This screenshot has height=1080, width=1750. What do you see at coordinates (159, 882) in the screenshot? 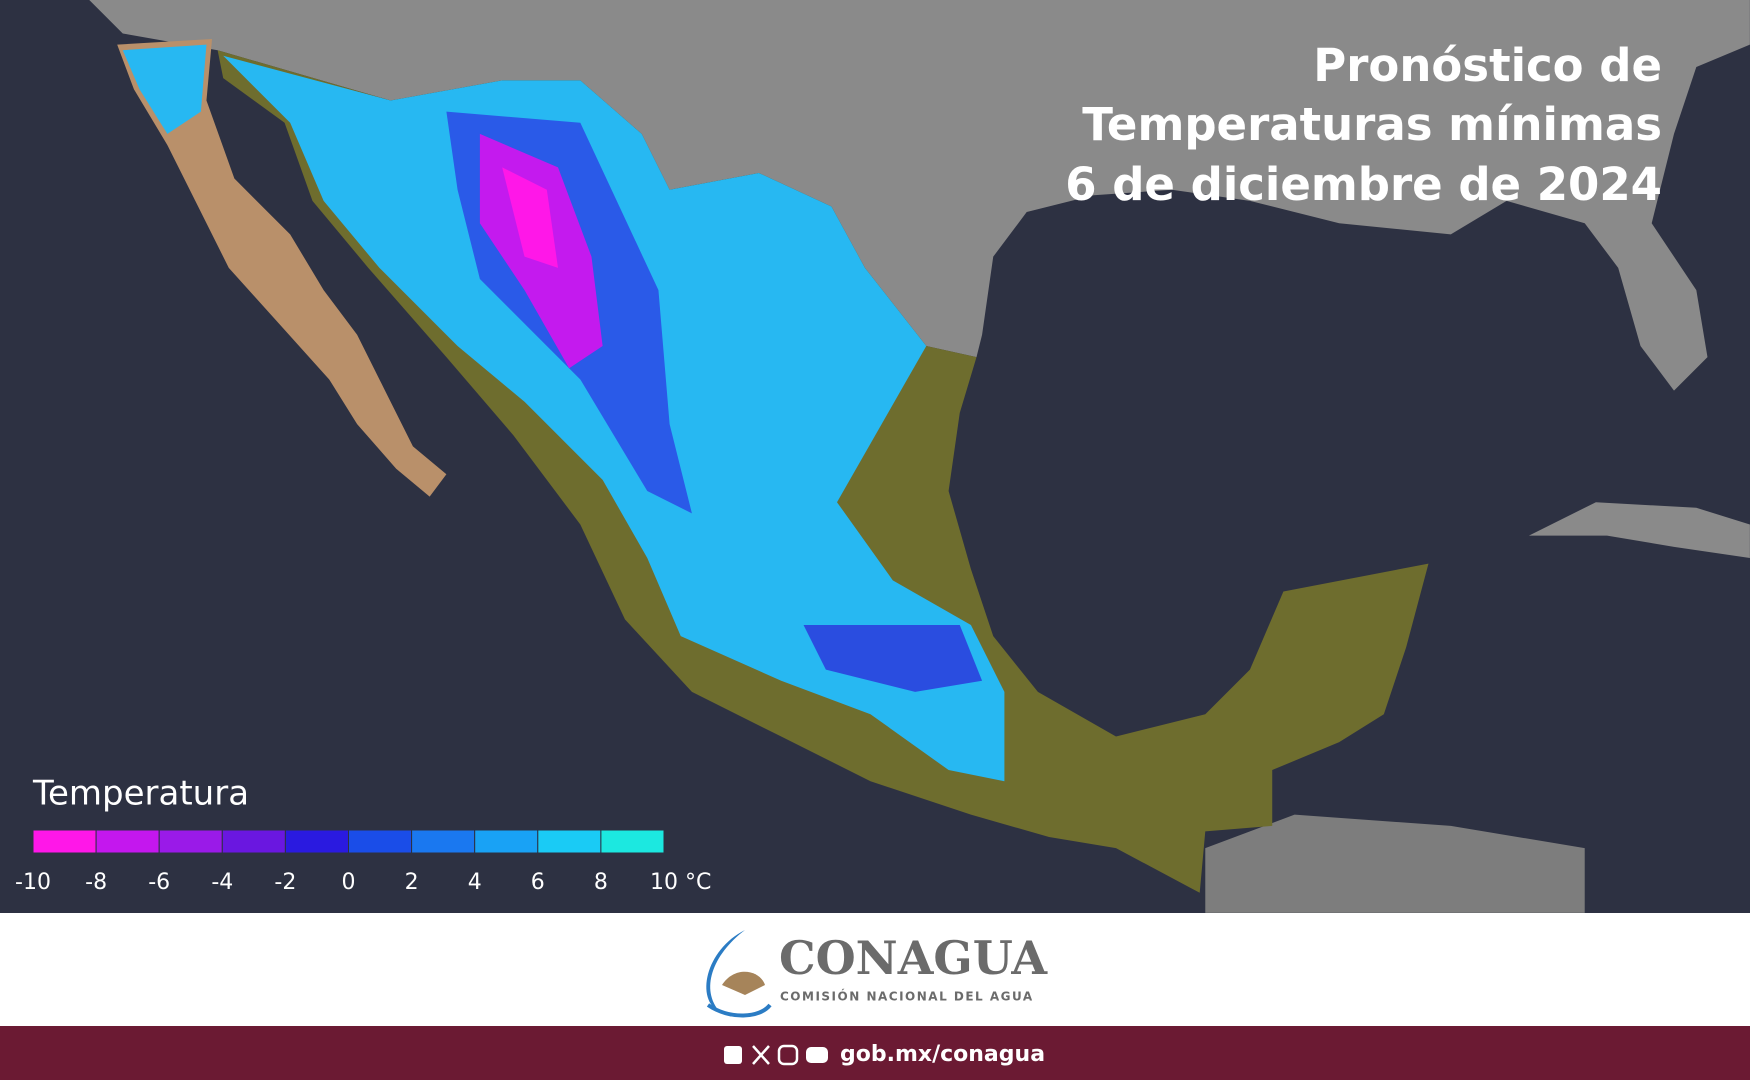
I see `legend-tick-label: -6` at bounding box center [159, 882].